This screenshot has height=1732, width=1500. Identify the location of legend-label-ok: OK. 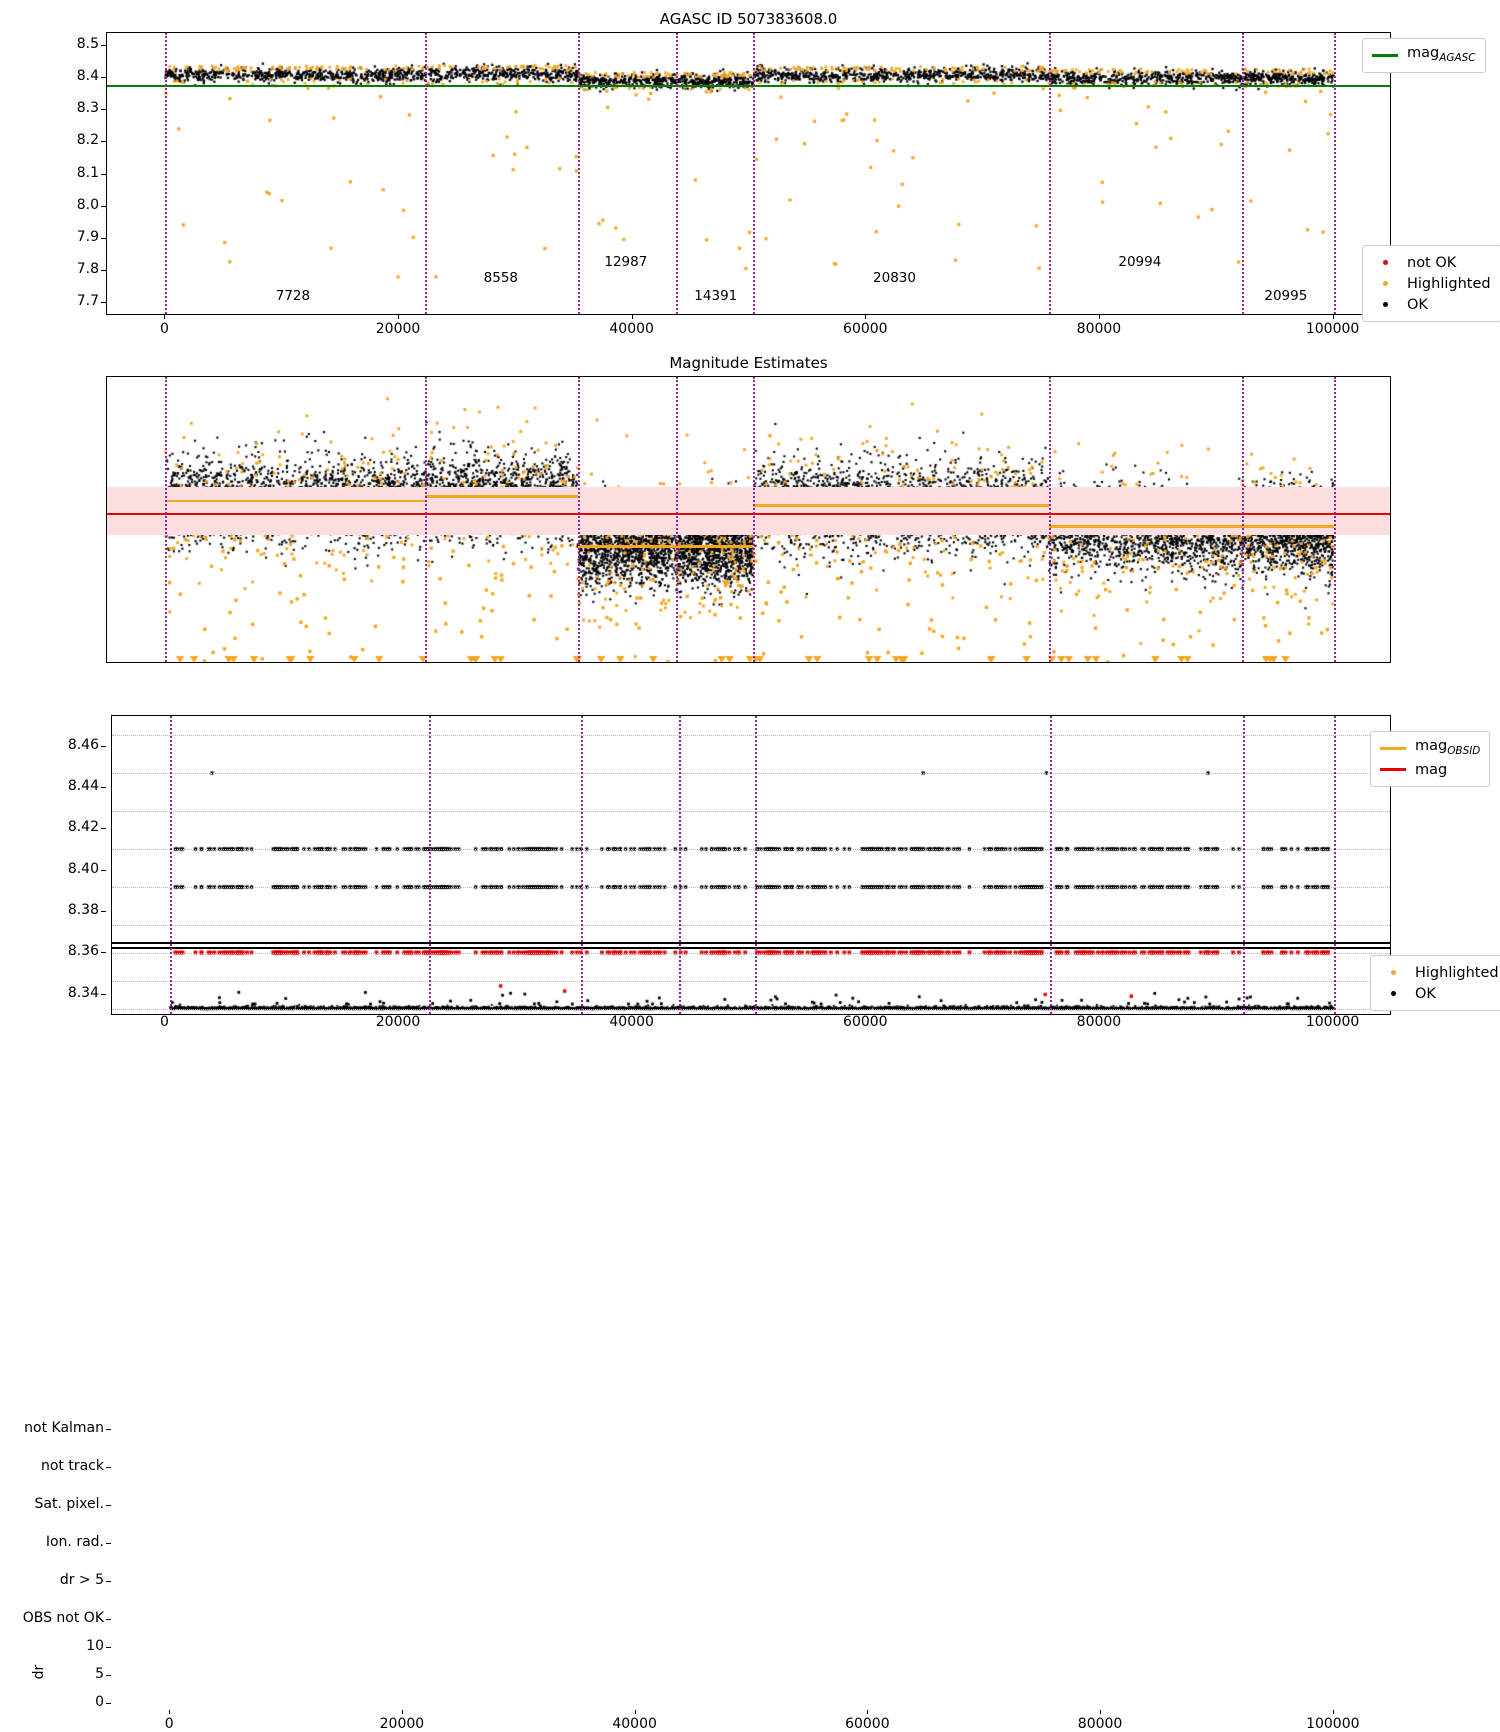
(1417, 304).